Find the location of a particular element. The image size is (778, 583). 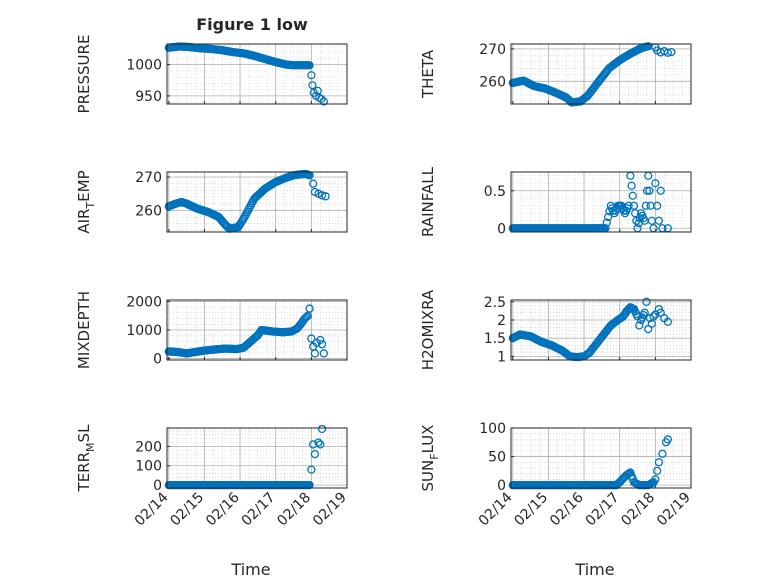

y-tick-label: 200 is located at coordinates (148, 447).